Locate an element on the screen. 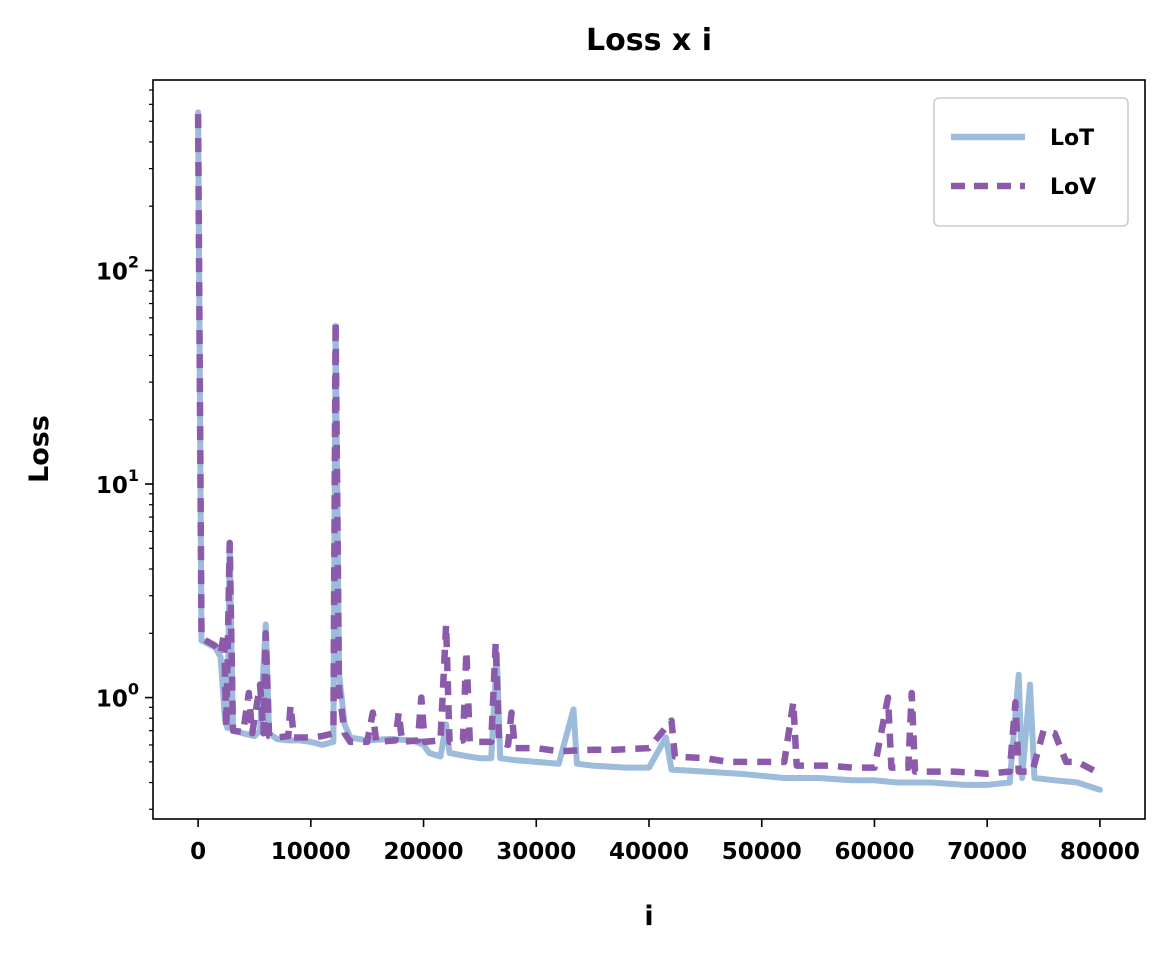  chart-title: Loss x i is located at coordinates (649, 40).